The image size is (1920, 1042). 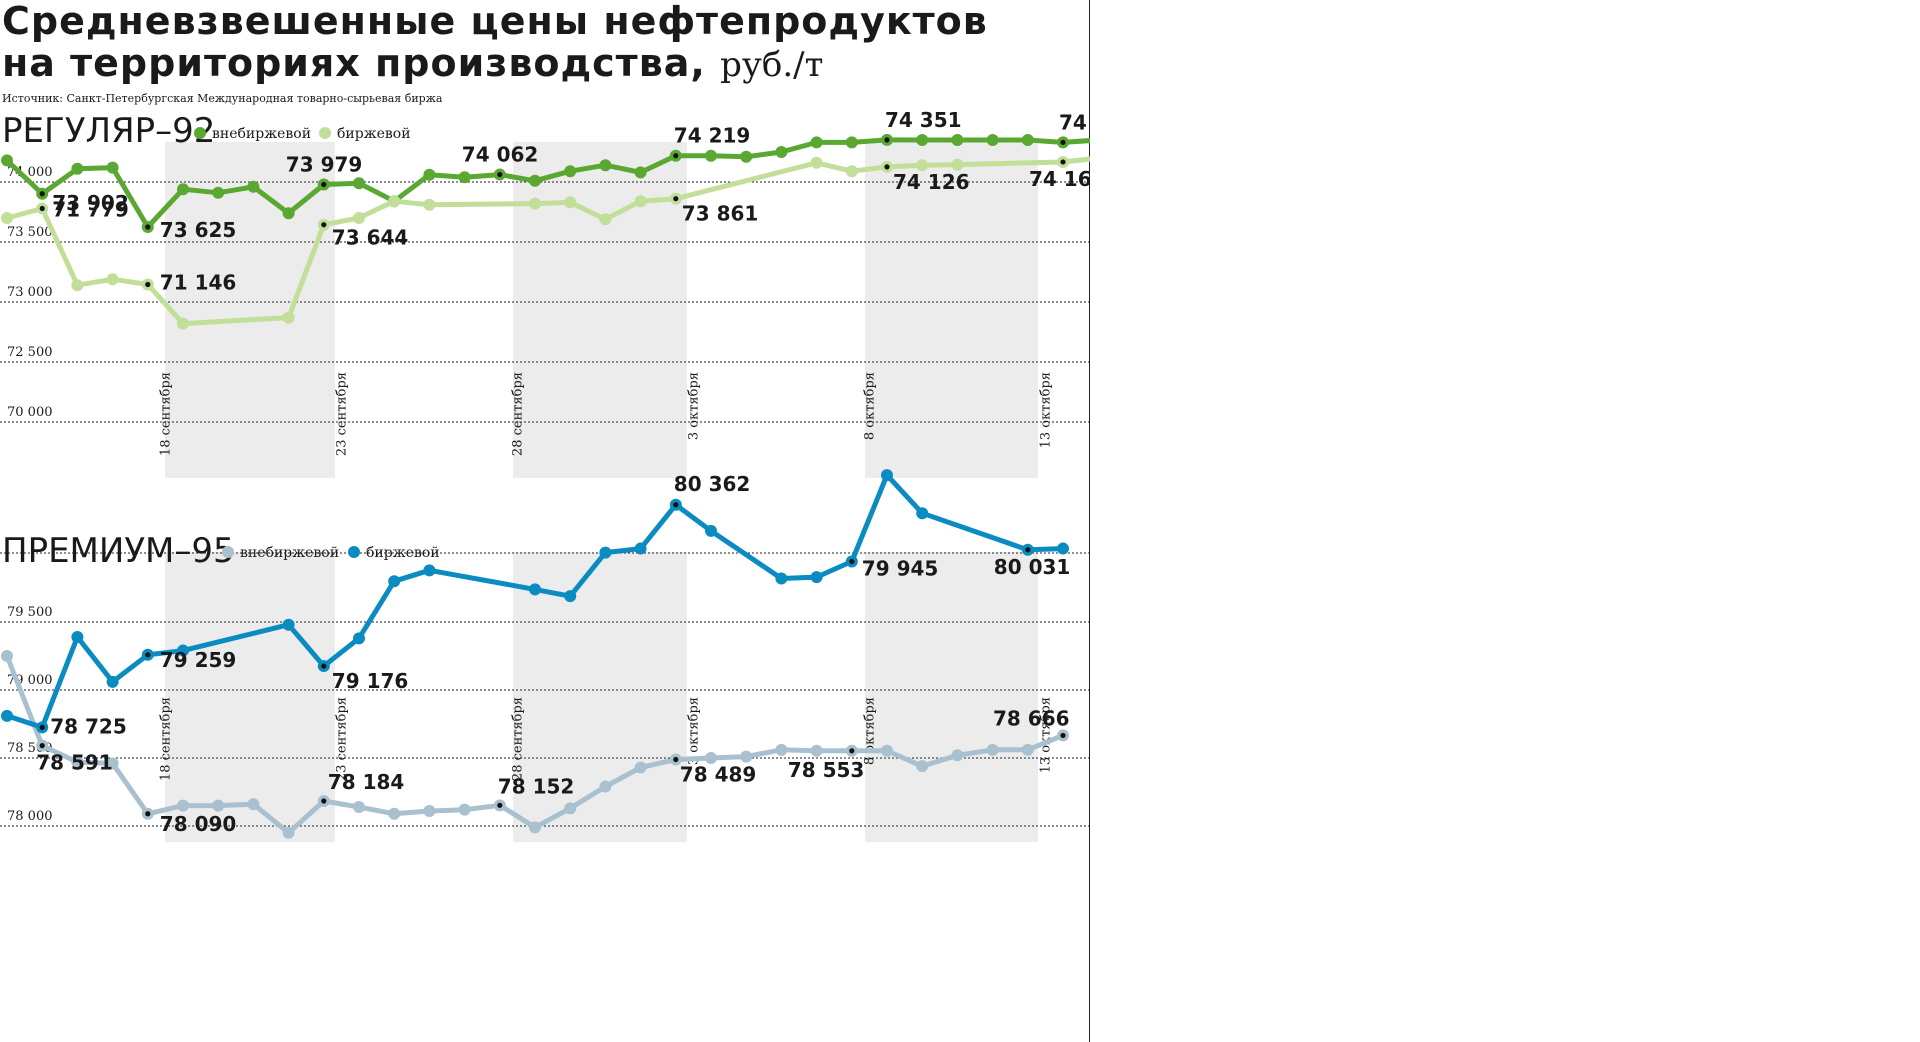 What do you see at coordinates (198, 282) in the screenshot?
I see `data-label: 71 146` at bounding box center [198, 282].